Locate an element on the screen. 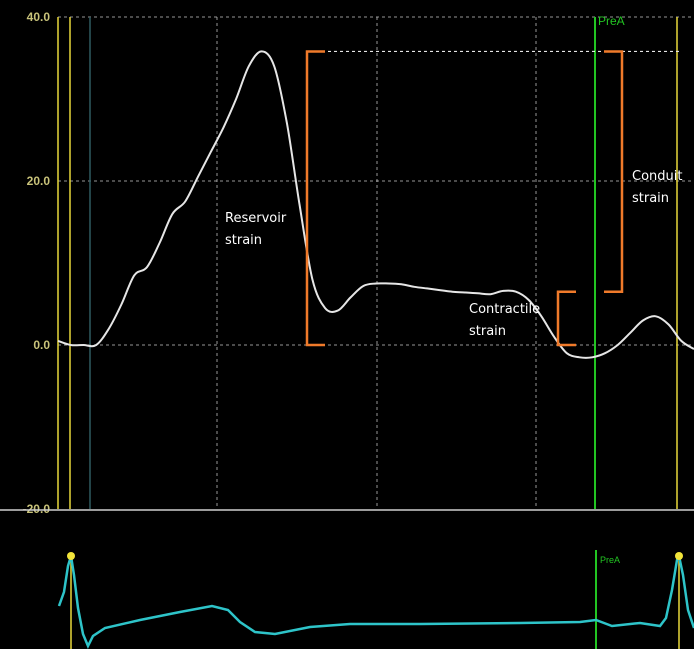  y-tick-label: 40.0 is located at coordinates (39, 17).